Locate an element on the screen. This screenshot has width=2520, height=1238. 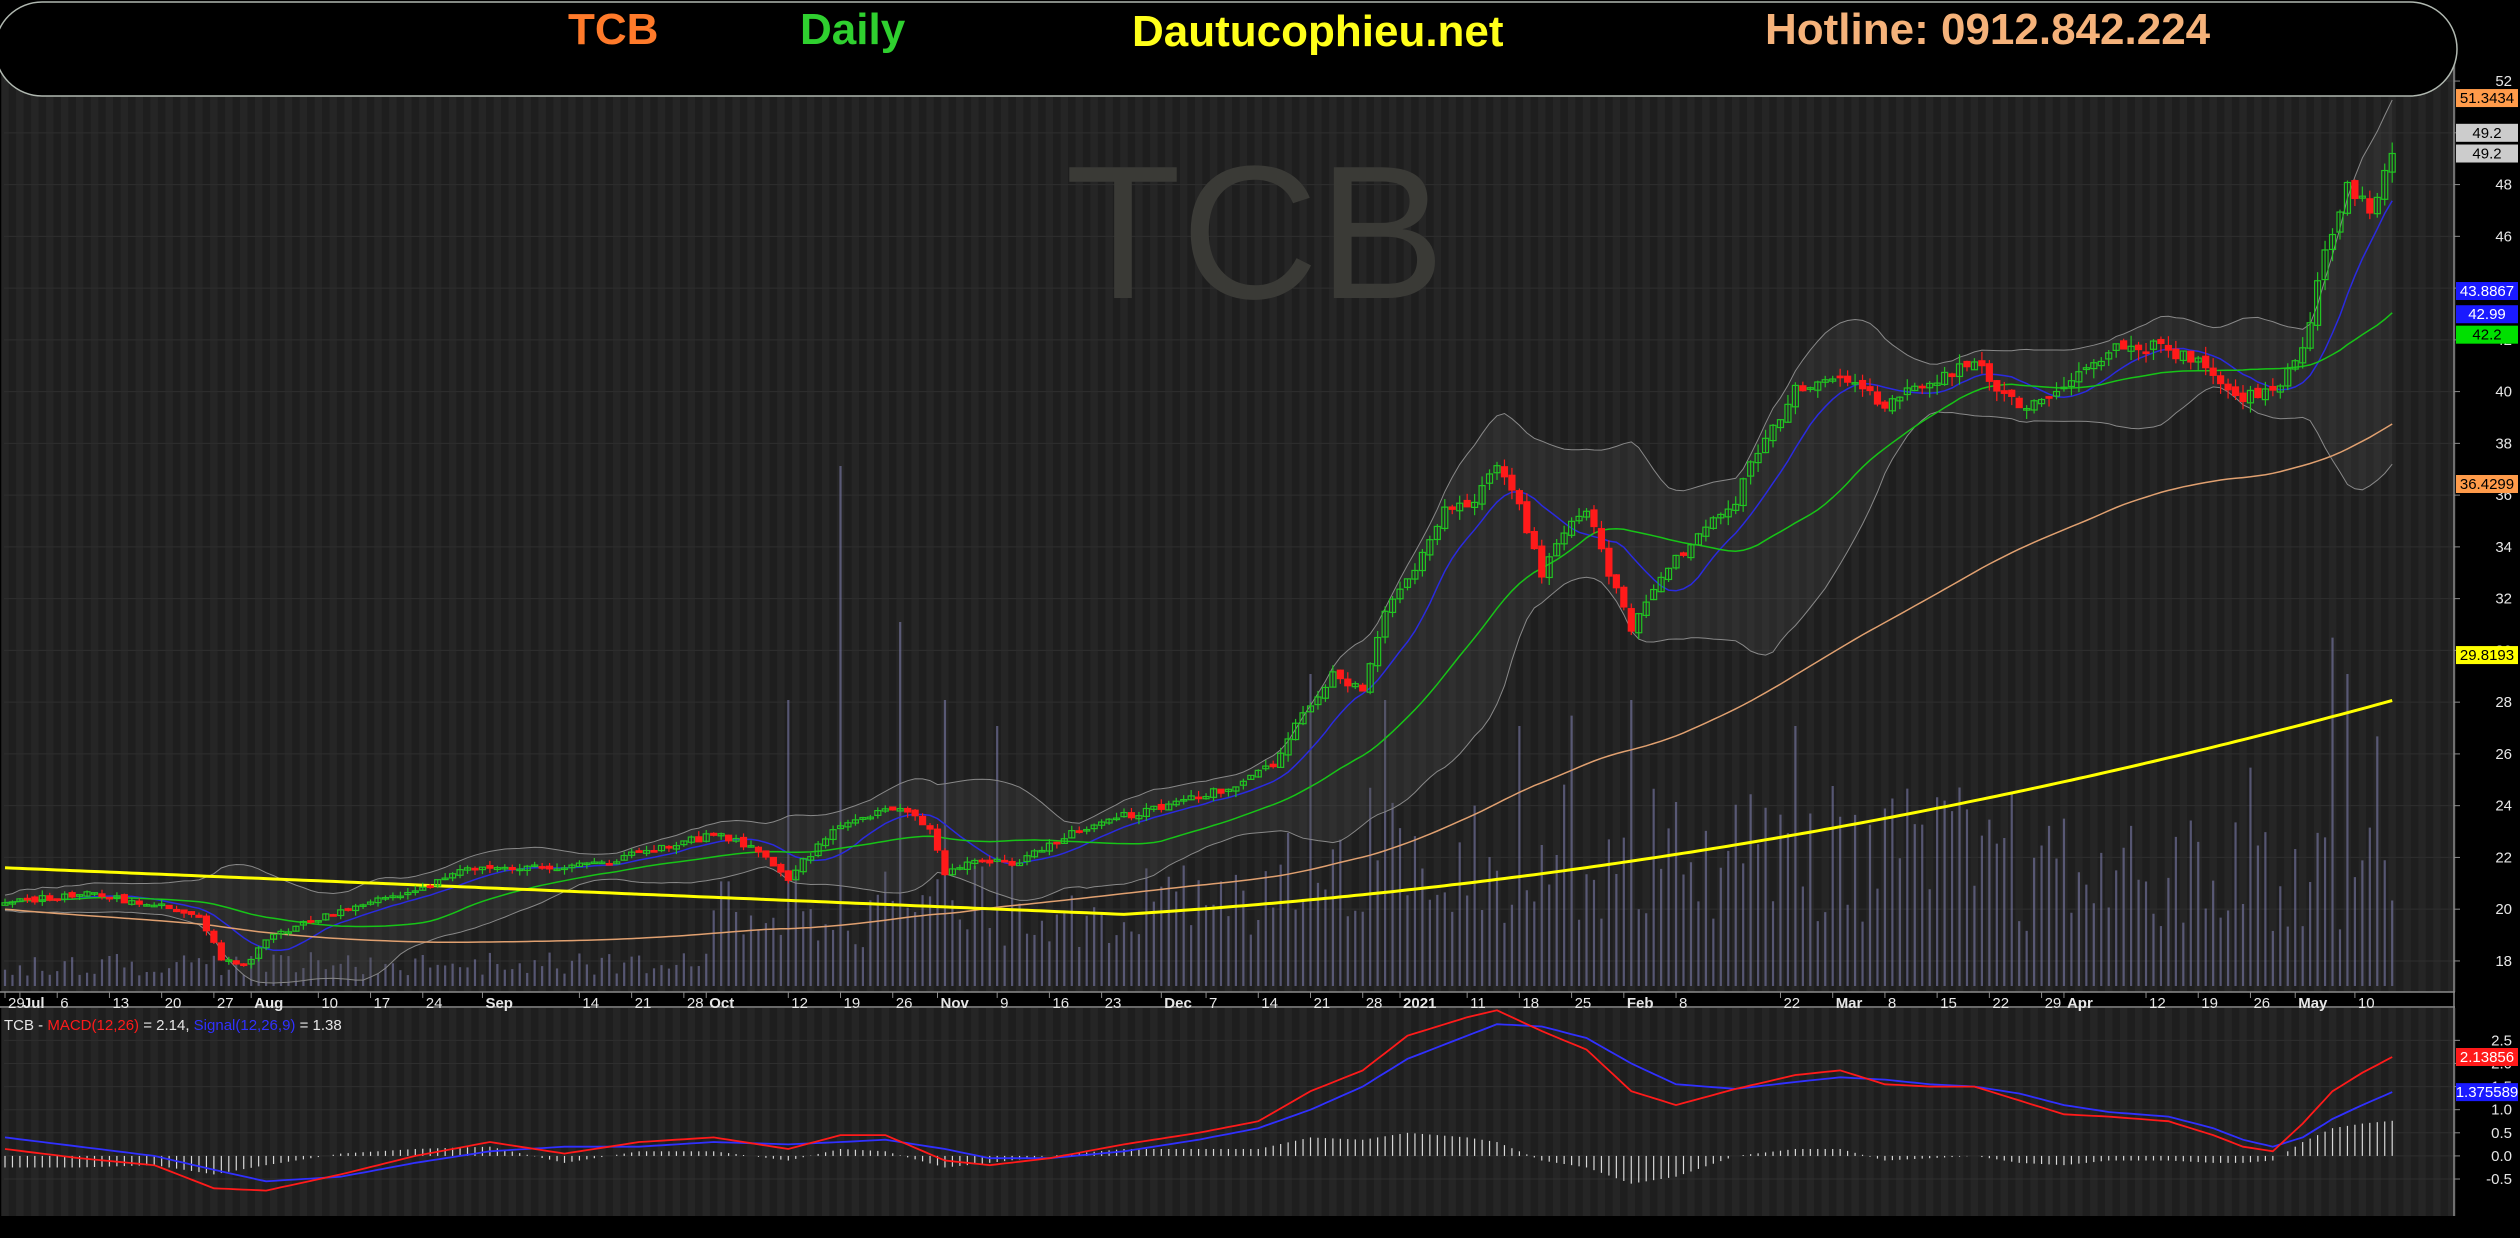
macd-tick-label: 1.0 is located at coordinates (2501, 1110).